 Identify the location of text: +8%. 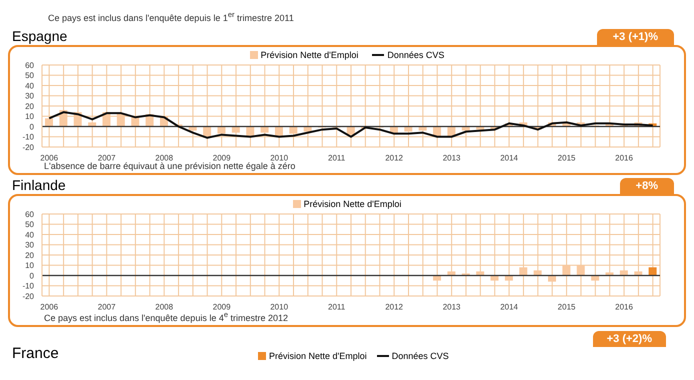
(647, 186).